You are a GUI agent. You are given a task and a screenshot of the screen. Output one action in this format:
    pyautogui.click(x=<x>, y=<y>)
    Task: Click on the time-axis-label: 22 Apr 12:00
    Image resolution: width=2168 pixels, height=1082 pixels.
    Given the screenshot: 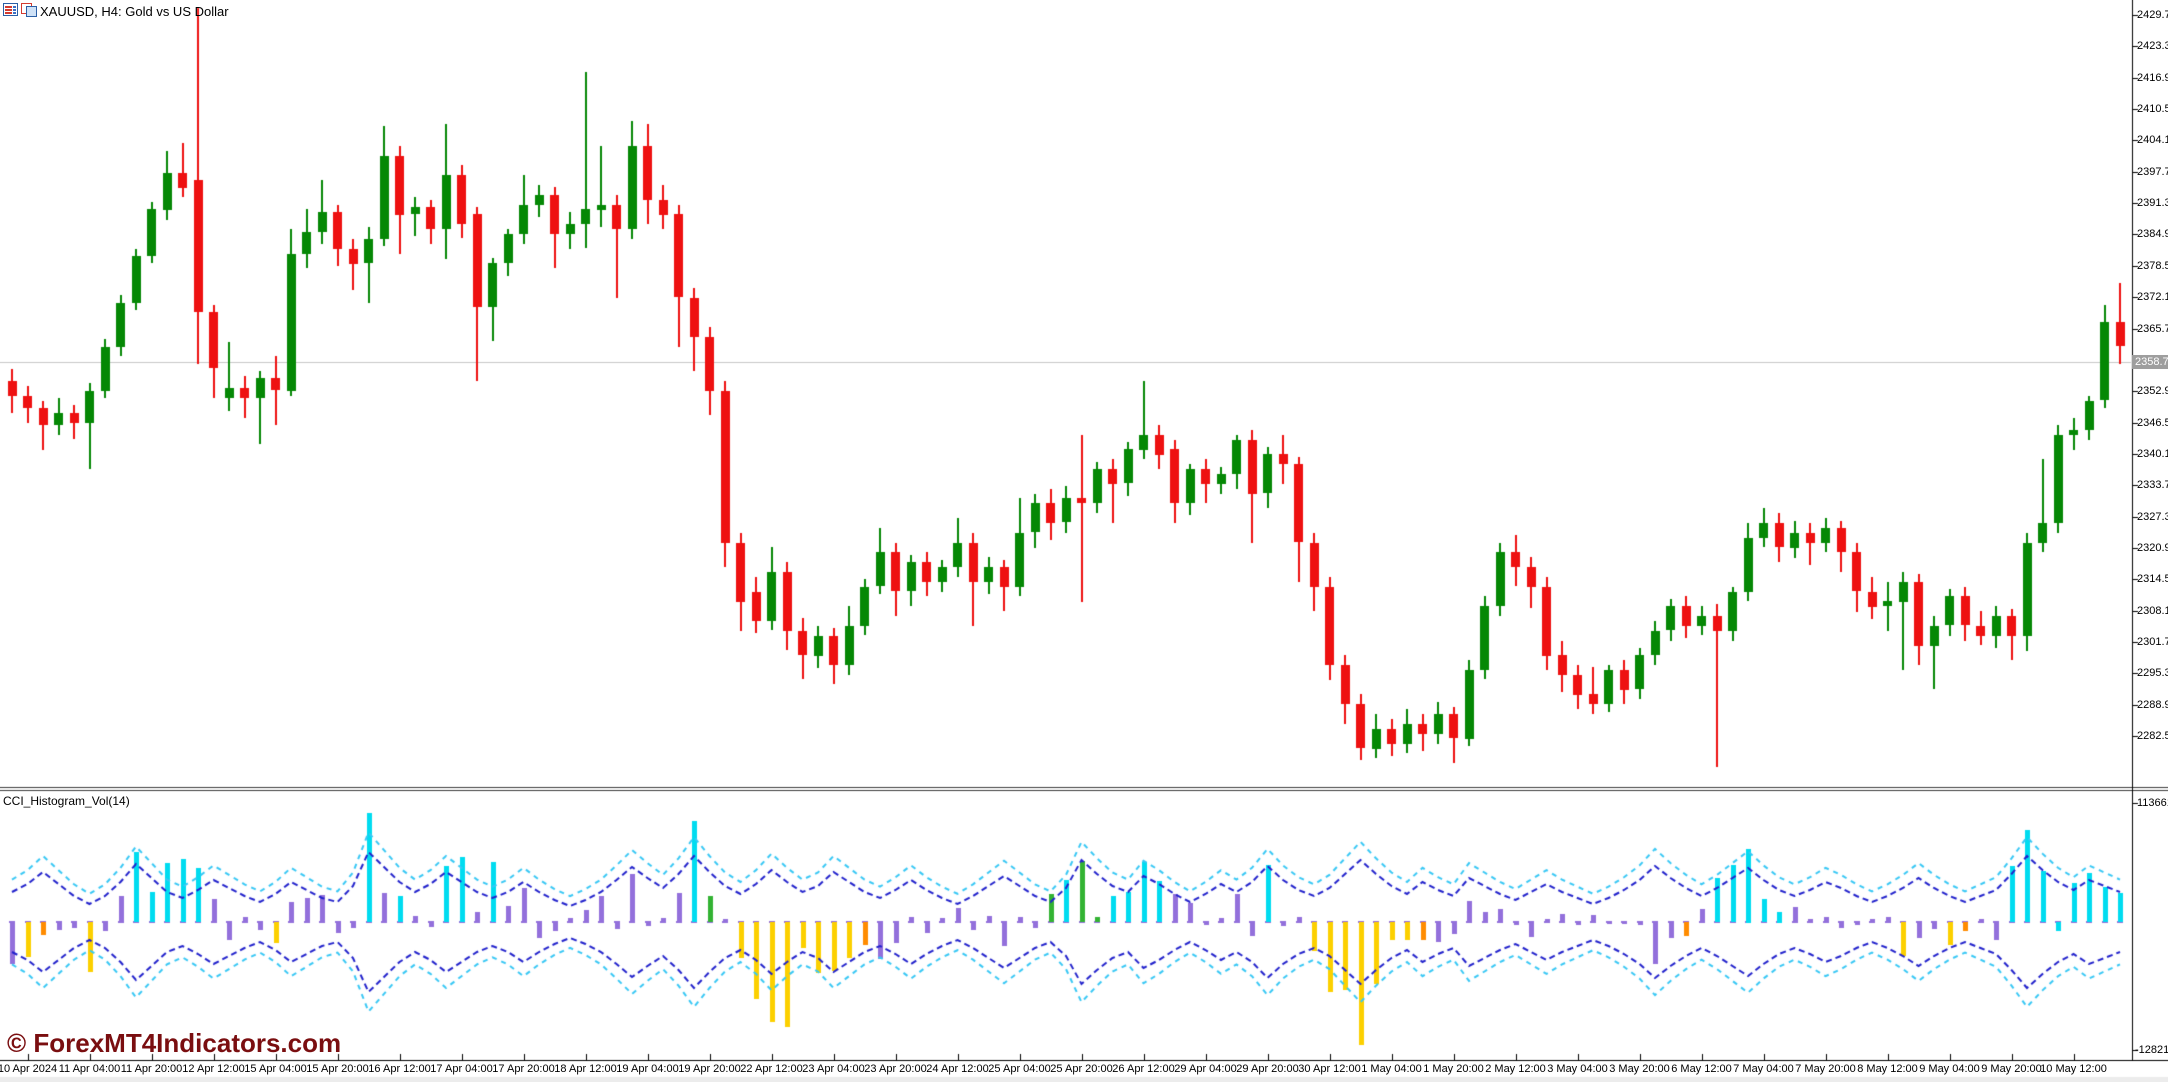 What is the action you would take?
    pyautogui.click(x=771, y=1069)
    